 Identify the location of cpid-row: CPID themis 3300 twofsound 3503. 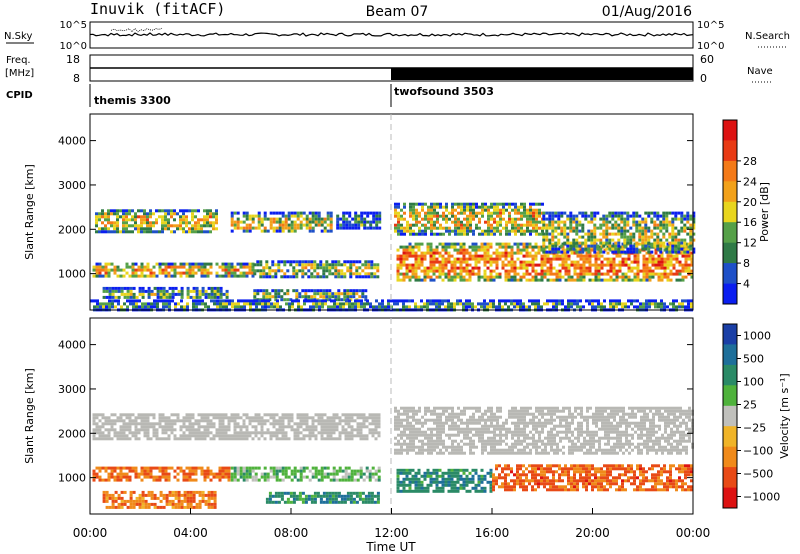
(250, 95).